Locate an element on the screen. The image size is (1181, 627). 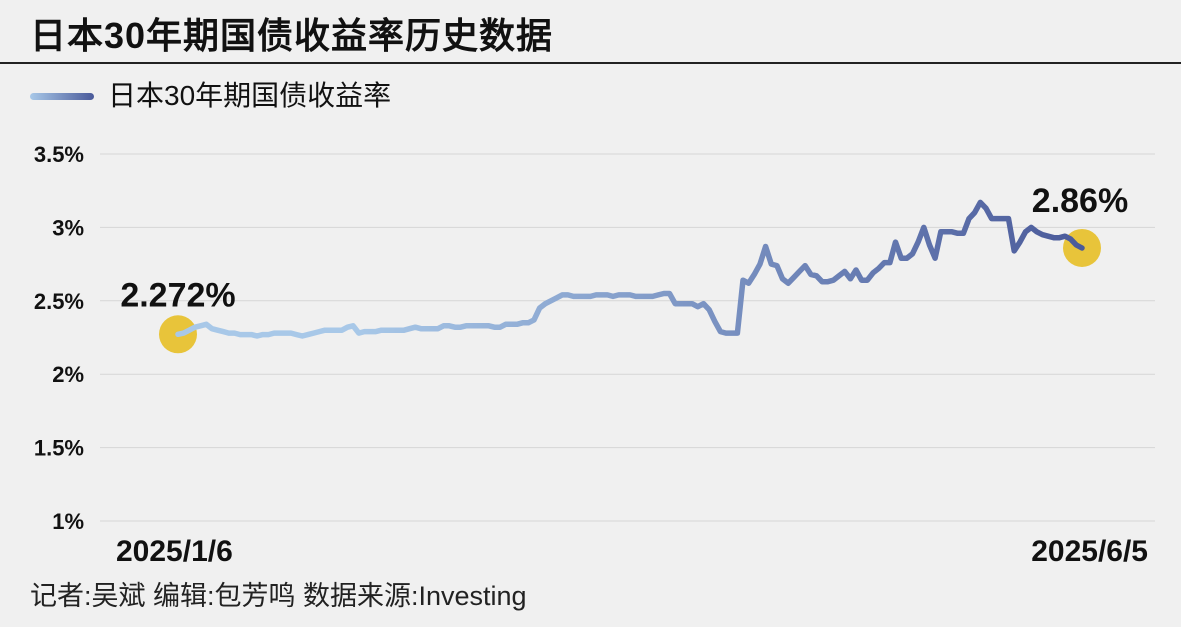
legend-swatch is located at coordinates (62, 96).